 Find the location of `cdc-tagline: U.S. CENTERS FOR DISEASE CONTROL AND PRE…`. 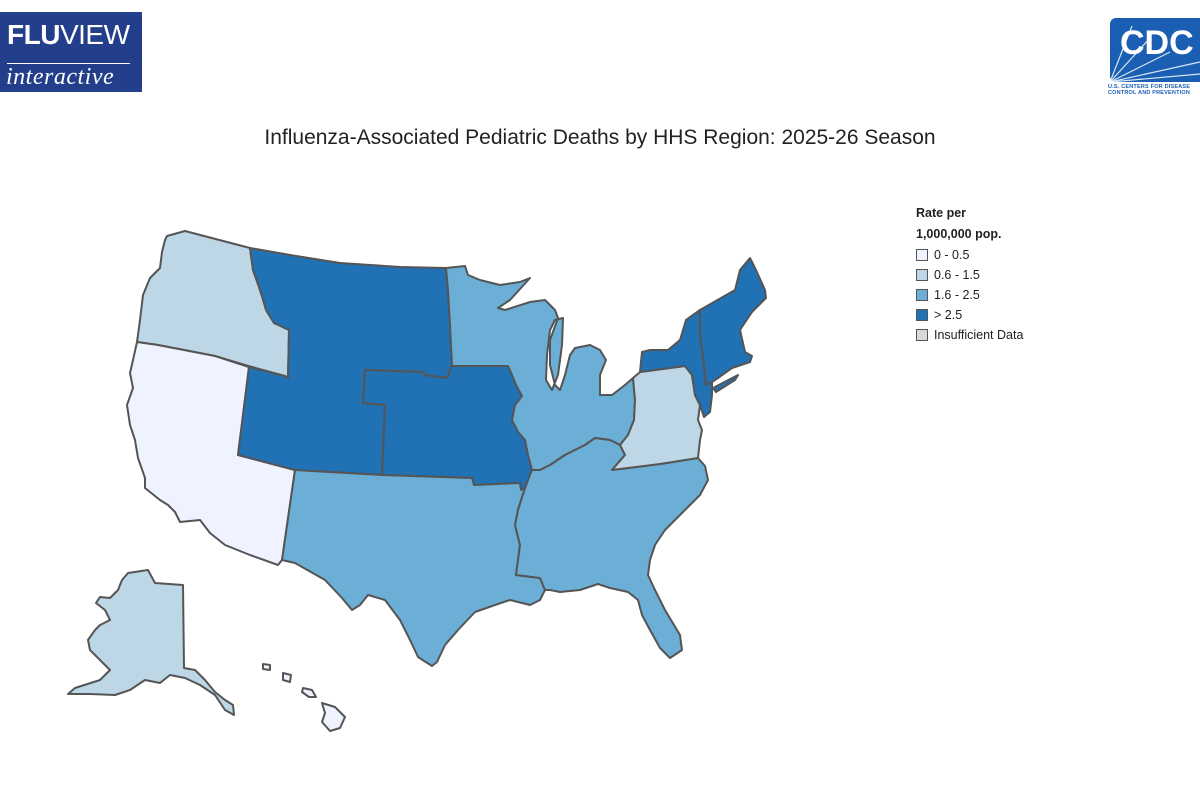

cdc-tagline: U.S. CENTERS FOR DISEASE CONTROL AND PRE… is located at coordinates (1149, 90).